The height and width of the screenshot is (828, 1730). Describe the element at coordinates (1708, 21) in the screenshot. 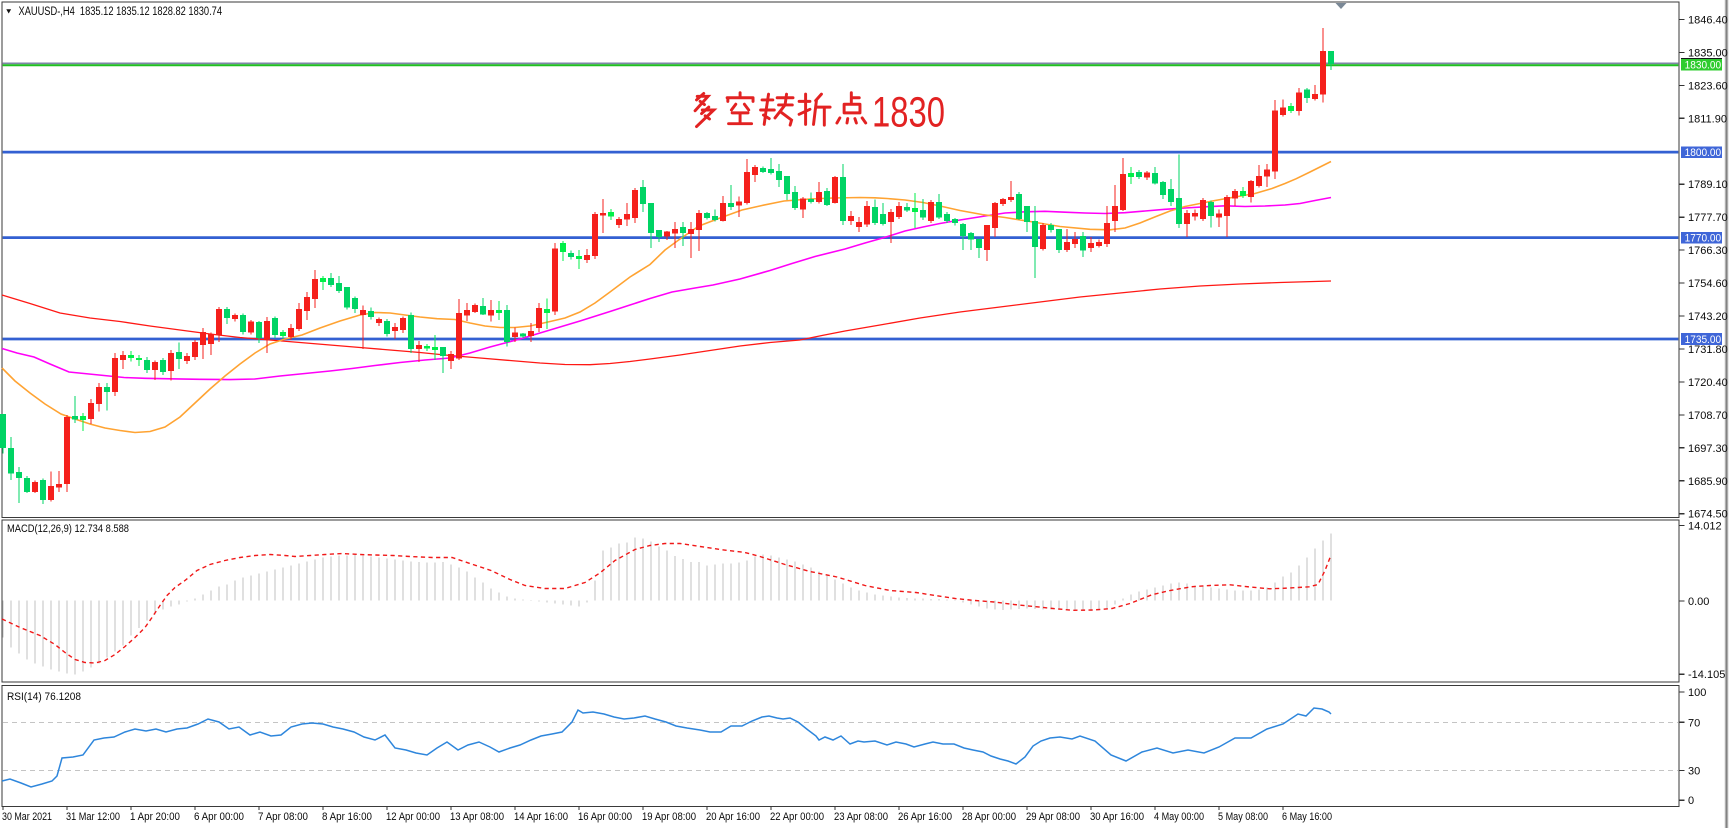

I see `svg-text: 1846.40` at that location.